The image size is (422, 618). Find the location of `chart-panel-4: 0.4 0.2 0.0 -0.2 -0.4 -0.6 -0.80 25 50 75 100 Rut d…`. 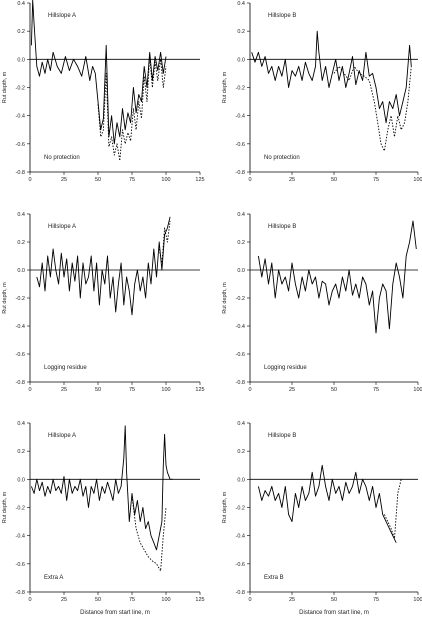

chart-panel-4: 0.4 0.2 0.0 -0.2 -0.4 -0.6 -0.80 25 50 75 100 Rut d… is located at coordinates (322, 302).